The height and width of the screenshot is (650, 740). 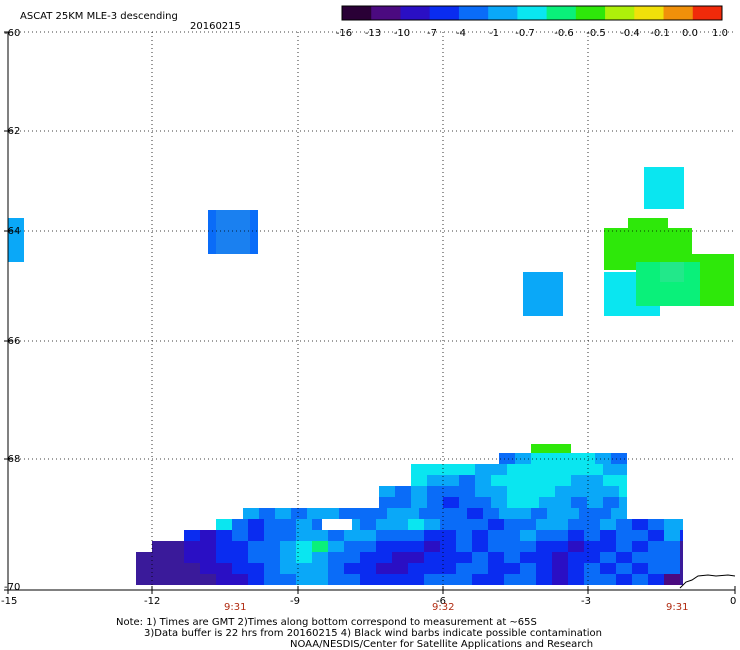 What do you see at coordinates (12, 231) in the screenshot?
I see `lat-label: -64` at bounding box center [12, 231].